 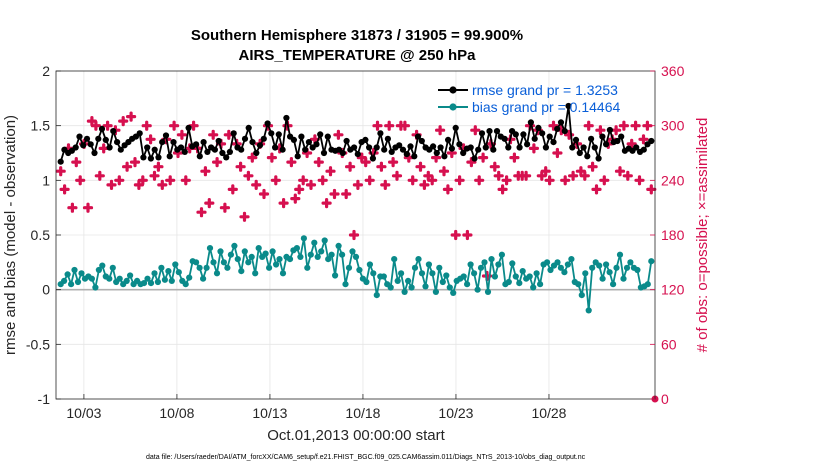 I want to click on y-tick-label-right: 120, so click(x=673, y=290).